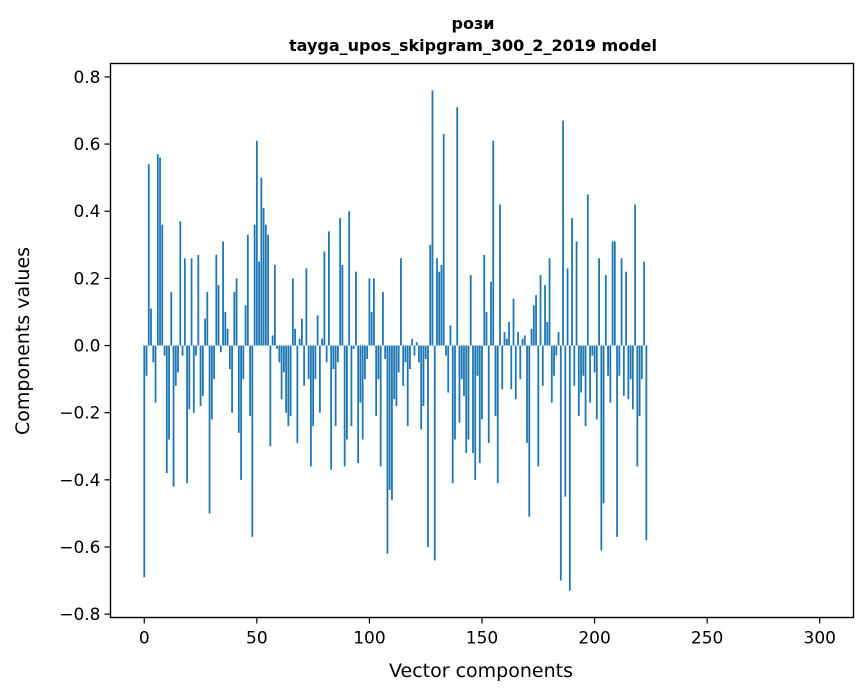 Image resolution: width=867 pixels, height=696 pixels. What do you see at coordinates (79, 481) in the screenshot?
I see `y-tick-label: −0.4` at bounding box center [79, 481].